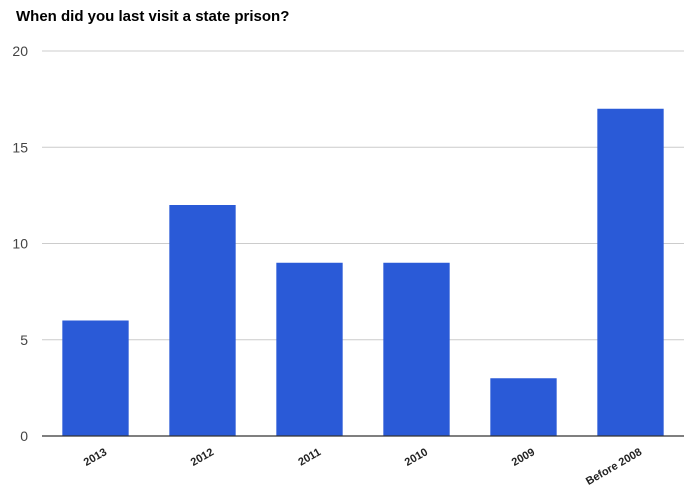 The width and height of the screenshot is (699, 497). What do you see at coordinates (24, 436) in the screenshot?
I see `y-tick-label: 0` at bounding box center [24, 436].